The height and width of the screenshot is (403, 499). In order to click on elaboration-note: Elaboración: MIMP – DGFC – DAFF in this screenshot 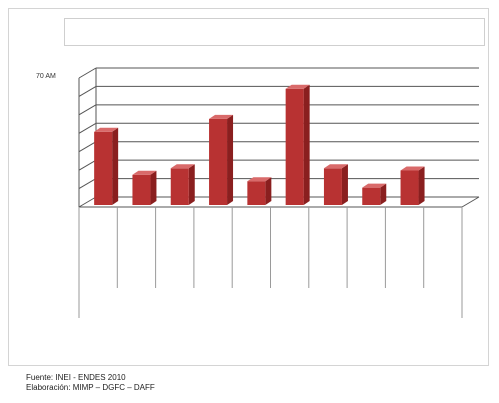, I will do `click(90, 387)`.